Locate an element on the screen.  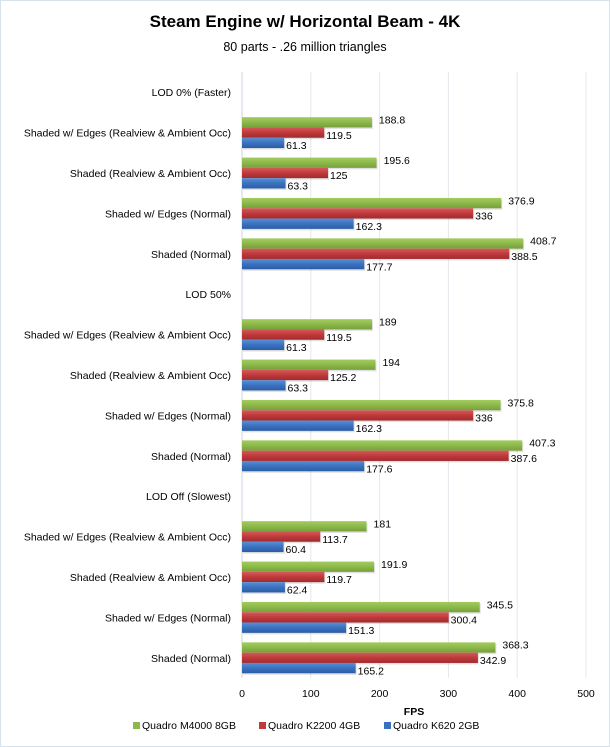
value-label: 336 is located at coordinates (484, 419).